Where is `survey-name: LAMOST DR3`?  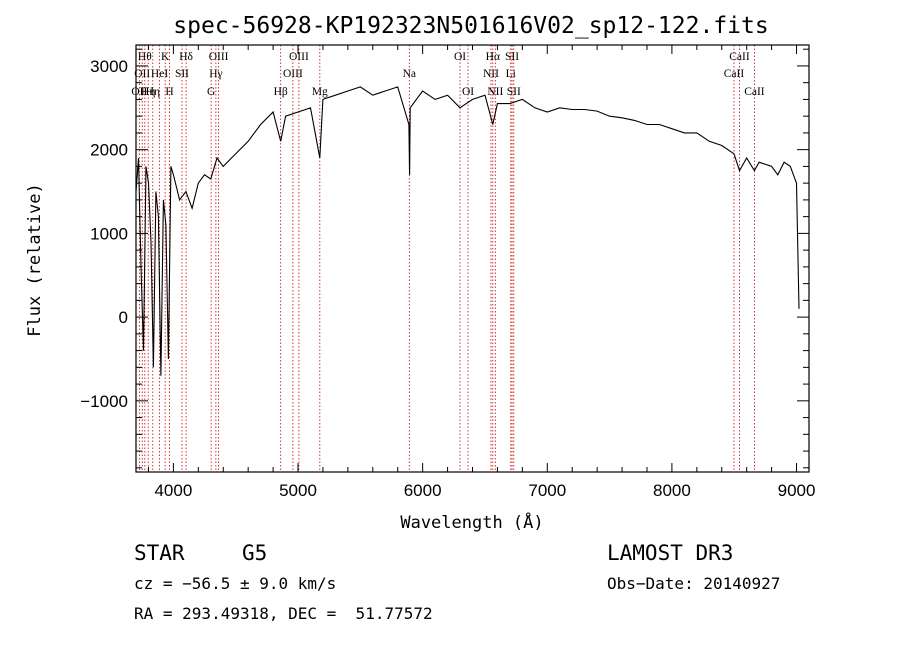
survey-name: LAMOST DR3 is located at coordinates (670, 553).